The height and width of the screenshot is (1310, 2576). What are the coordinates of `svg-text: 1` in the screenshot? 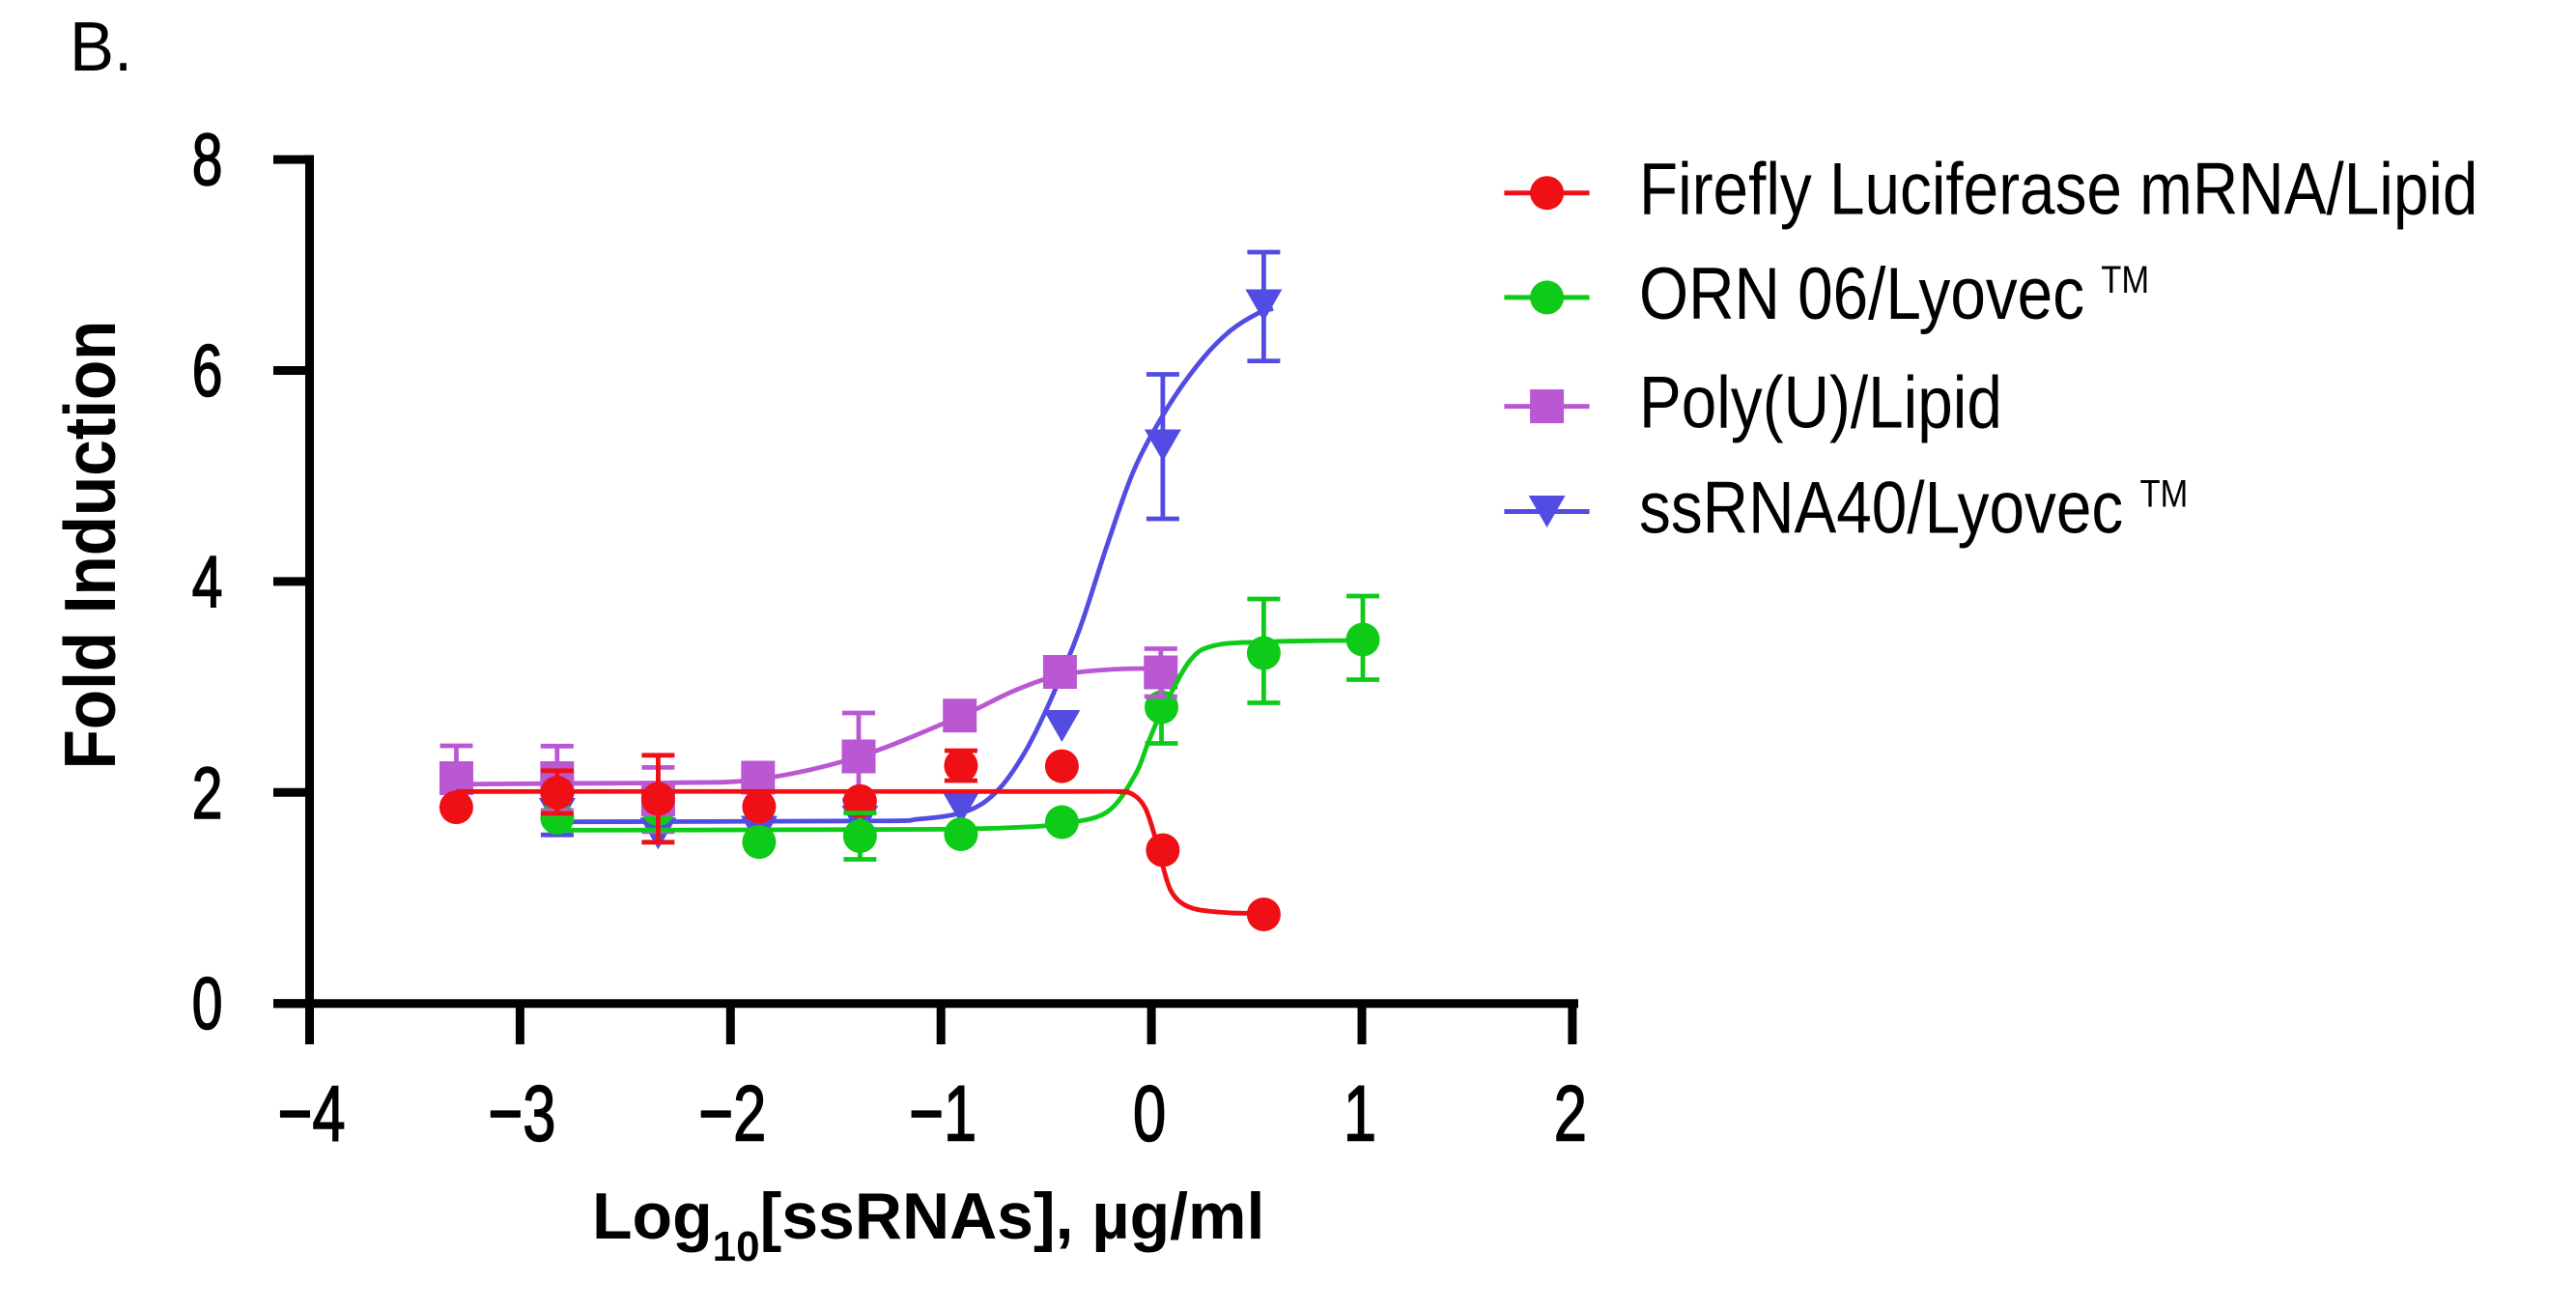 It's located at (1360, 1114).